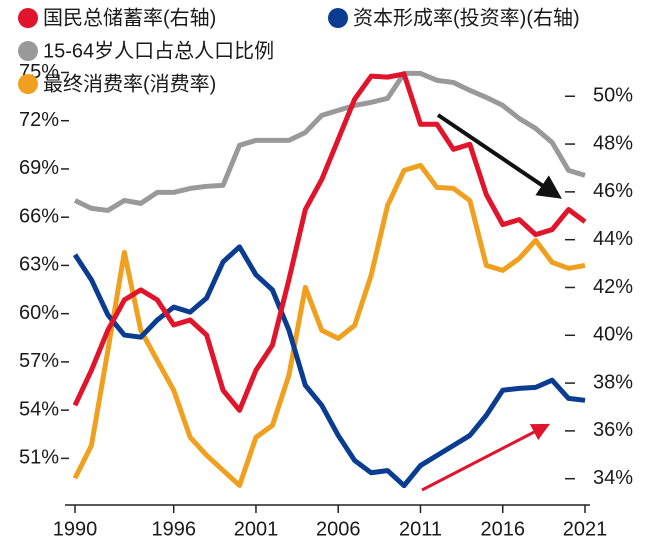 This screenshot has width=656, height=552. Describe the element at coordinates (613, 287) in the screenshot. I see `y2-tick-label: 42%` at that location.